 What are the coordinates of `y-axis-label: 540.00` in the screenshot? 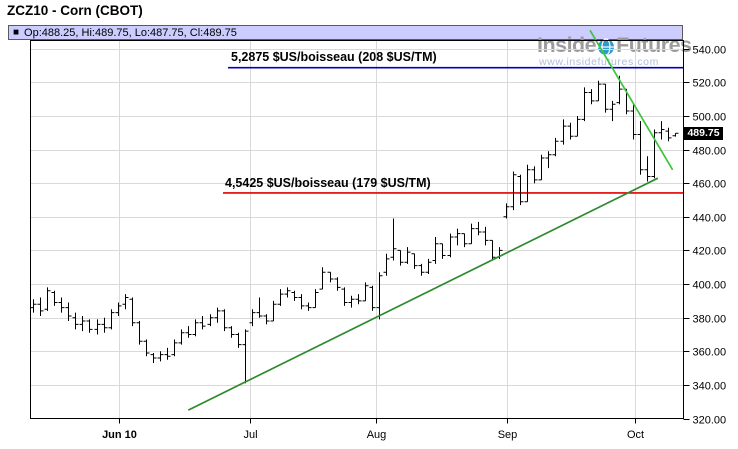 It's located at (710, 51).